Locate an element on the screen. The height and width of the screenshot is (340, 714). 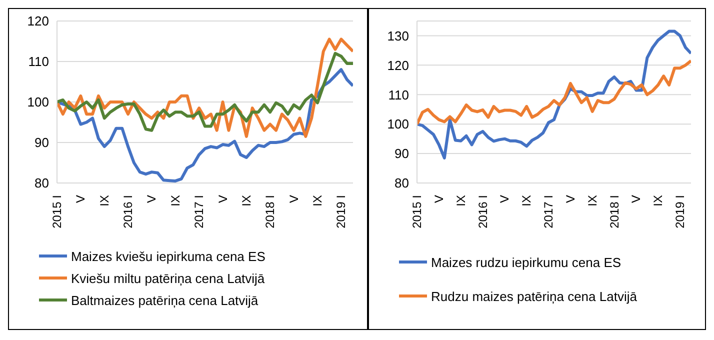
legend-label: Baltmaizes patēriņa cena Latvijā is located at coordinates (164, 300).